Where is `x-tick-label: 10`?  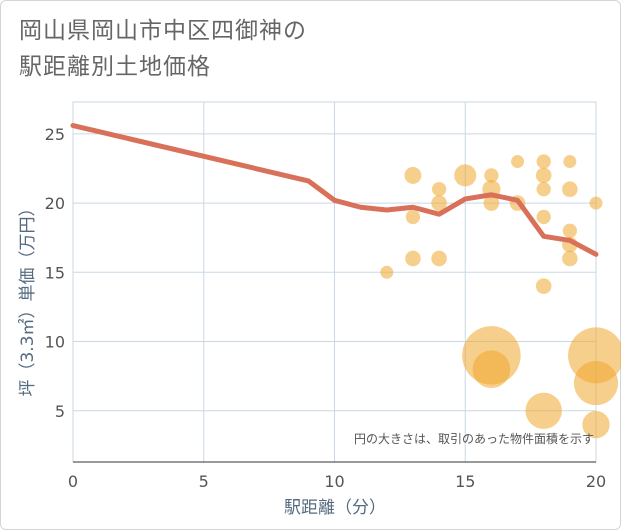 x-tick-label: 10 is located at coordinates (334, 481).